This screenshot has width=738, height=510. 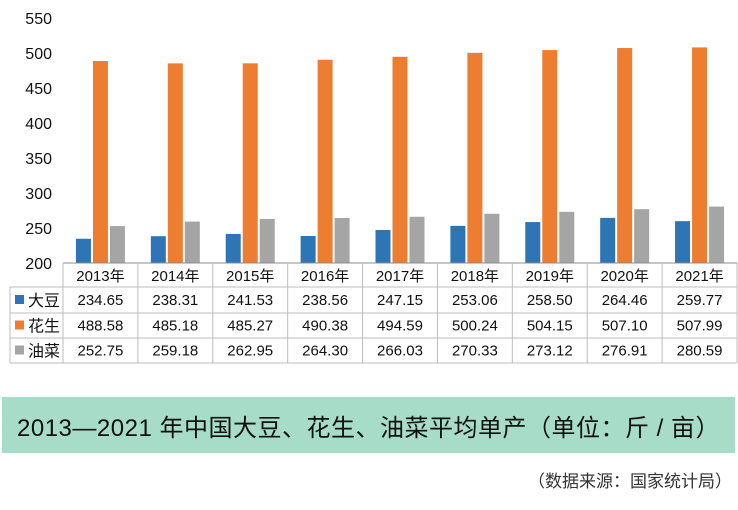 I want to click on legend-label: 大豆, so click(x=44, y=300).